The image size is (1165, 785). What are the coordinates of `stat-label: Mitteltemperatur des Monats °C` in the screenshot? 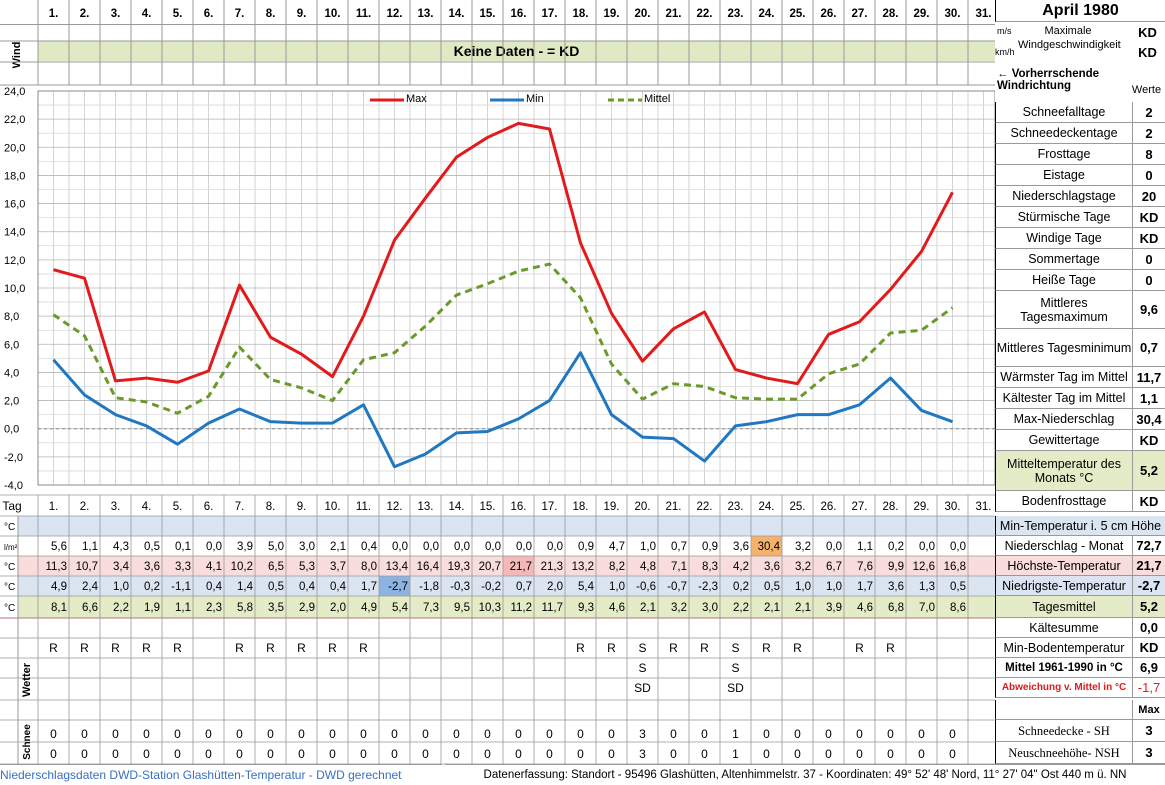 It's located at (1064, 471).